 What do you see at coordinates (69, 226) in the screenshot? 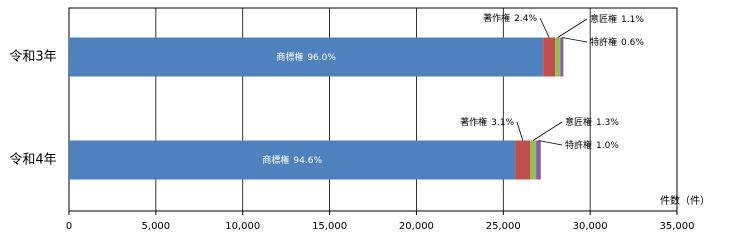
I see `x-tick-label: 0` at bounding box center [69, 226].